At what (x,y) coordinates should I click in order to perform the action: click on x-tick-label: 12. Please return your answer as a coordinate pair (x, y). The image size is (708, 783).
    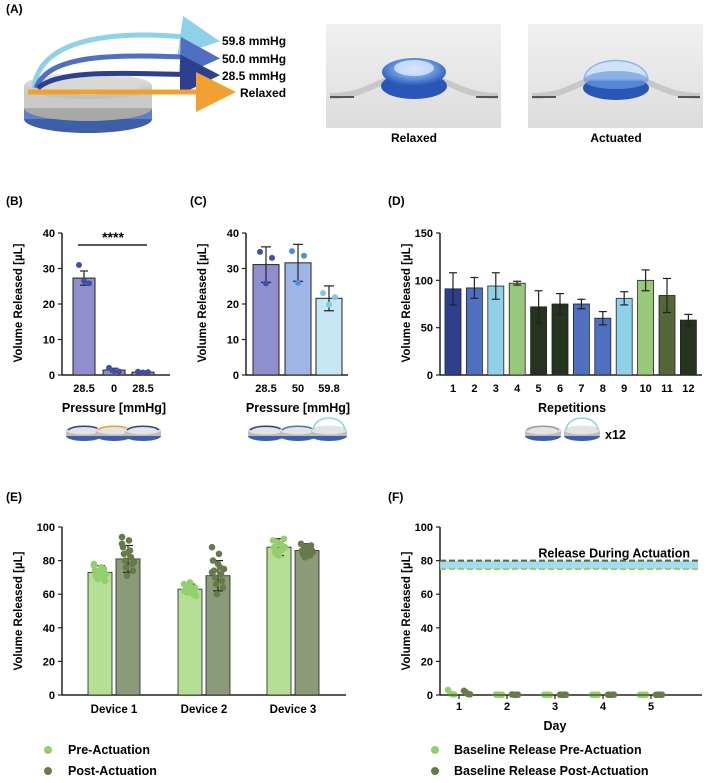
    Looking at the image, I should click on (688, 389).